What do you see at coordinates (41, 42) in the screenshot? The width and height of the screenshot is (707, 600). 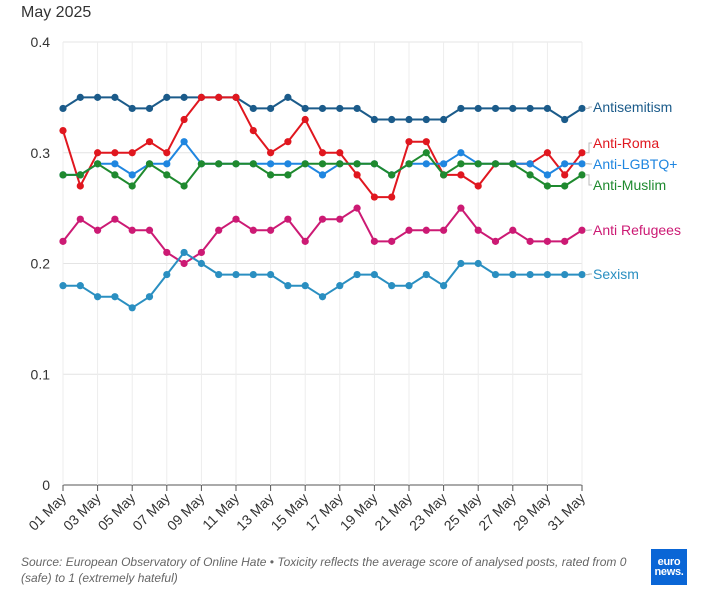 I see `y-tick-label: 0.4` at bounding box center [41, 42].